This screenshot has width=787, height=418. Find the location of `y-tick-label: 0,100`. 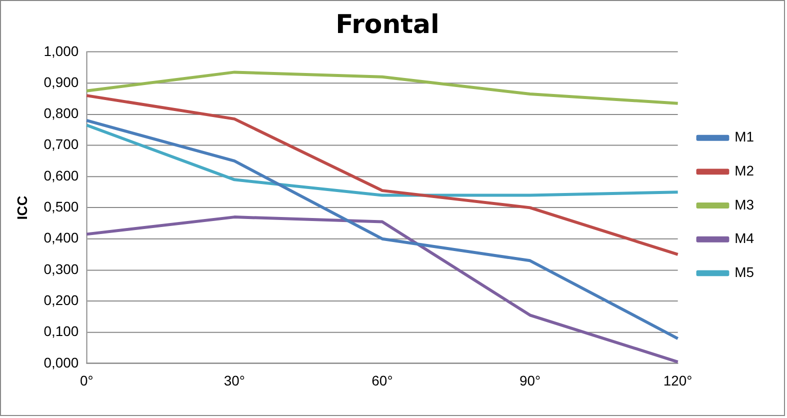

y-tick-label: 0,100 is located at coordinates (61, 331).